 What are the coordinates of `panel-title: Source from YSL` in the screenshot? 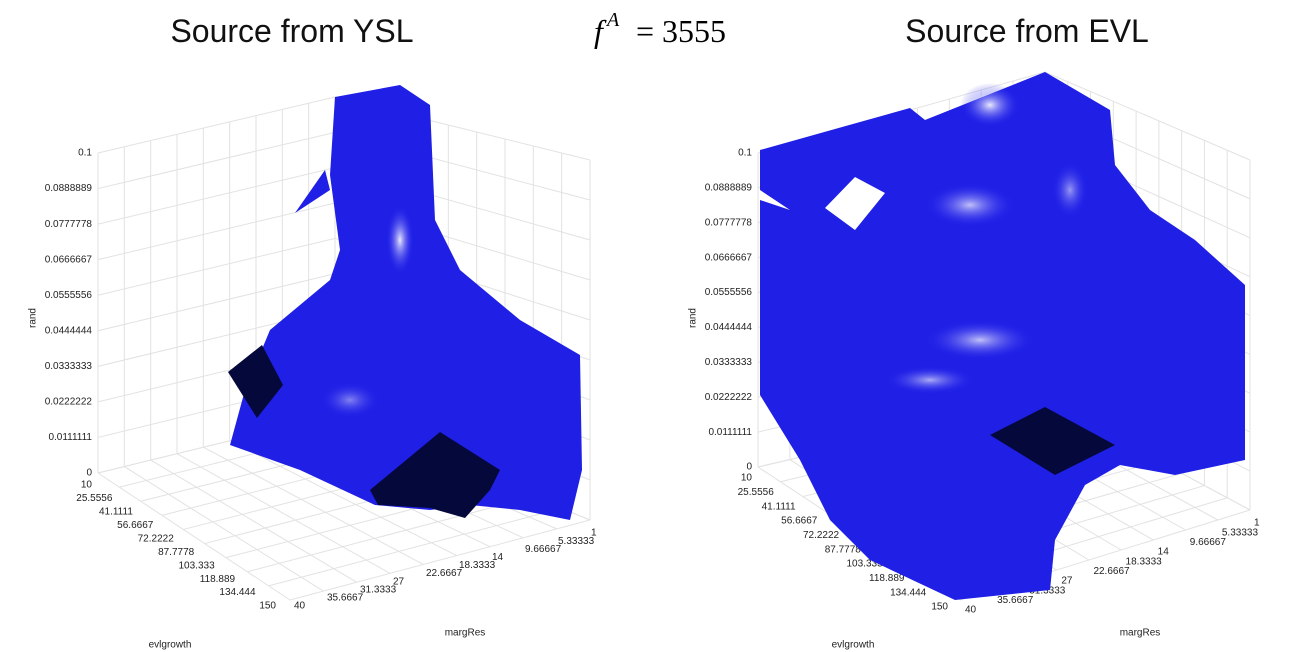 It's located at (291, 31).